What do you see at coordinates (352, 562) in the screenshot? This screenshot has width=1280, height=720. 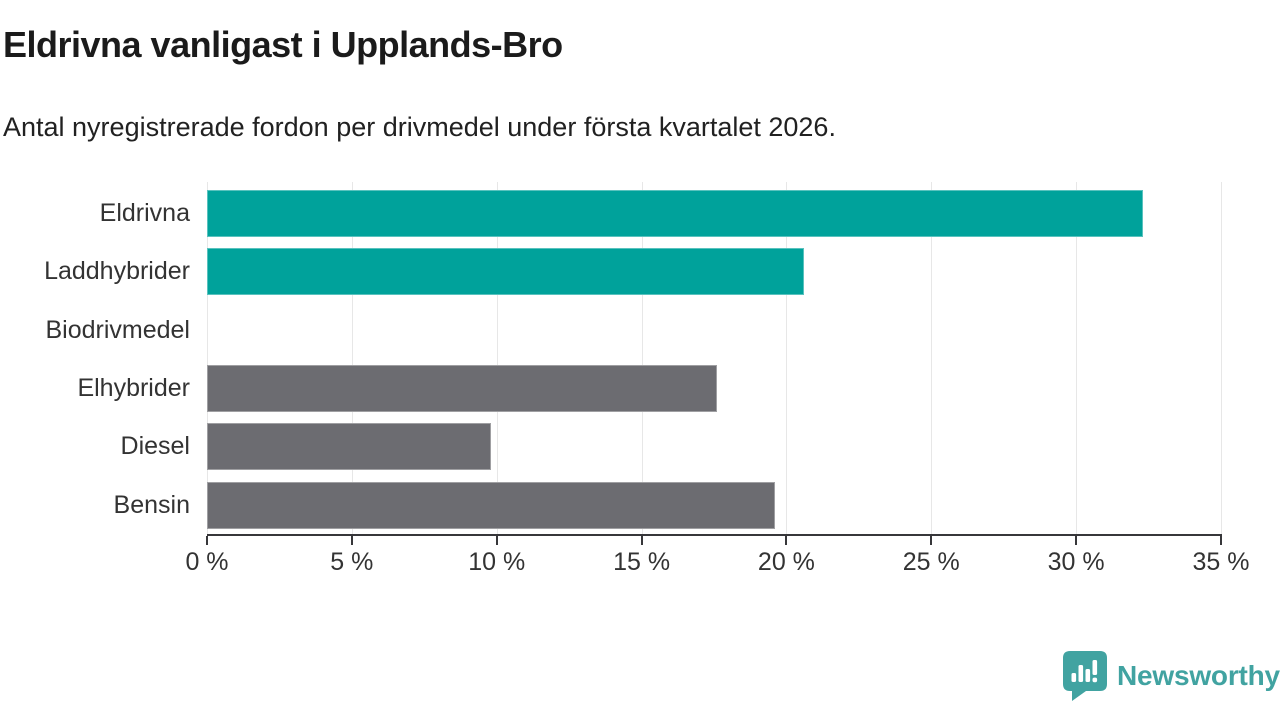 I see `x-tick-label: 5 %` at bounding box center [352, 562].